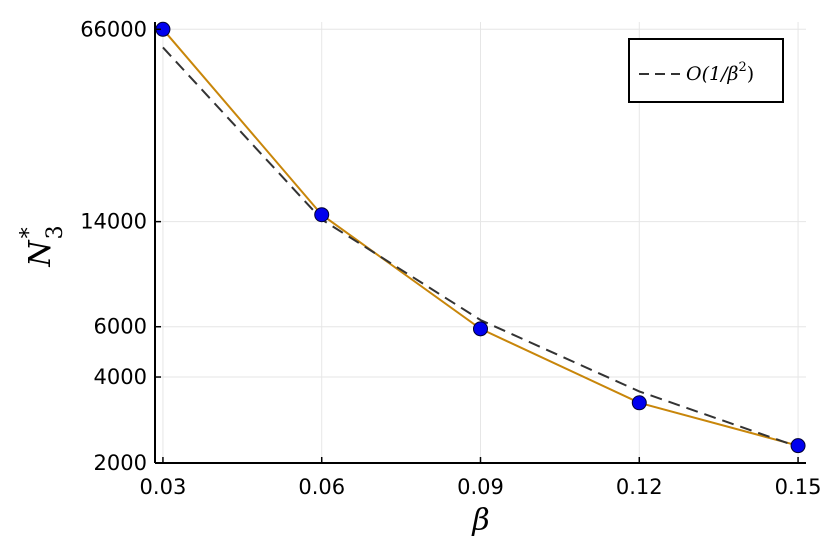 The width and height of the screenshot is (830, 552). Describe the element at coordinates (120, 246) in the screenshot. I see `y-ticks: 2000 4000 6000 14000 66000` at that location.